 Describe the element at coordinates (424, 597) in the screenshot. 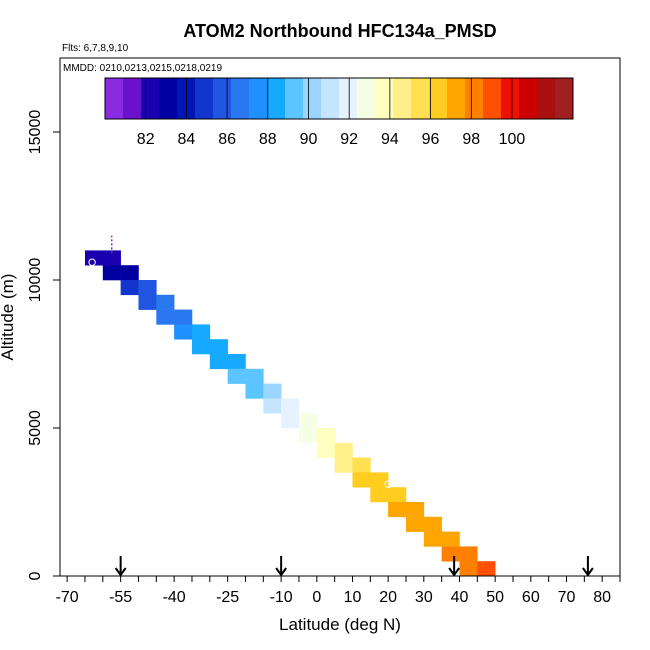

I see `x-tick-label: 30` at that location.